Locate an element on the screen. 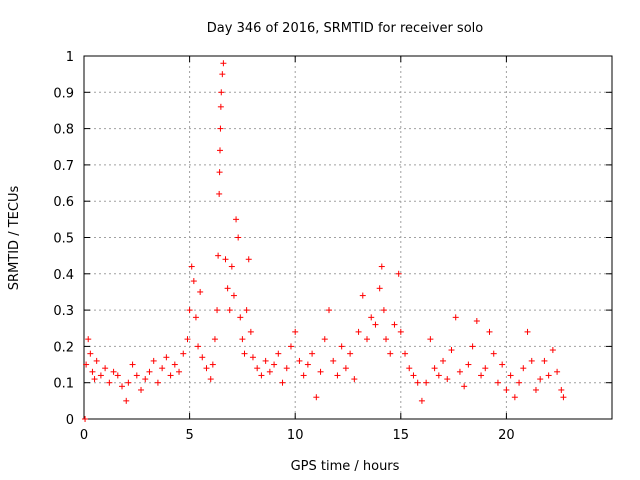 The image size is (640, 480). x-axis-title: GPS time / hours is located at coordinates (345, 466).